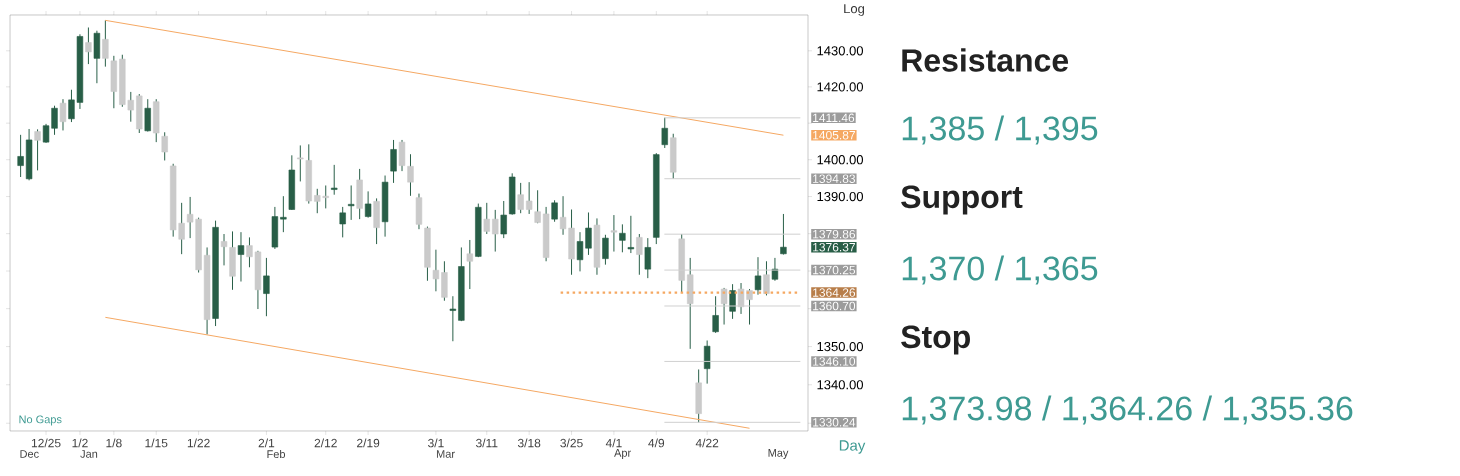 The width and height of the screenshot is (1460, 476). I want to click on x-tick-label: 2/1, so click(266, 443).